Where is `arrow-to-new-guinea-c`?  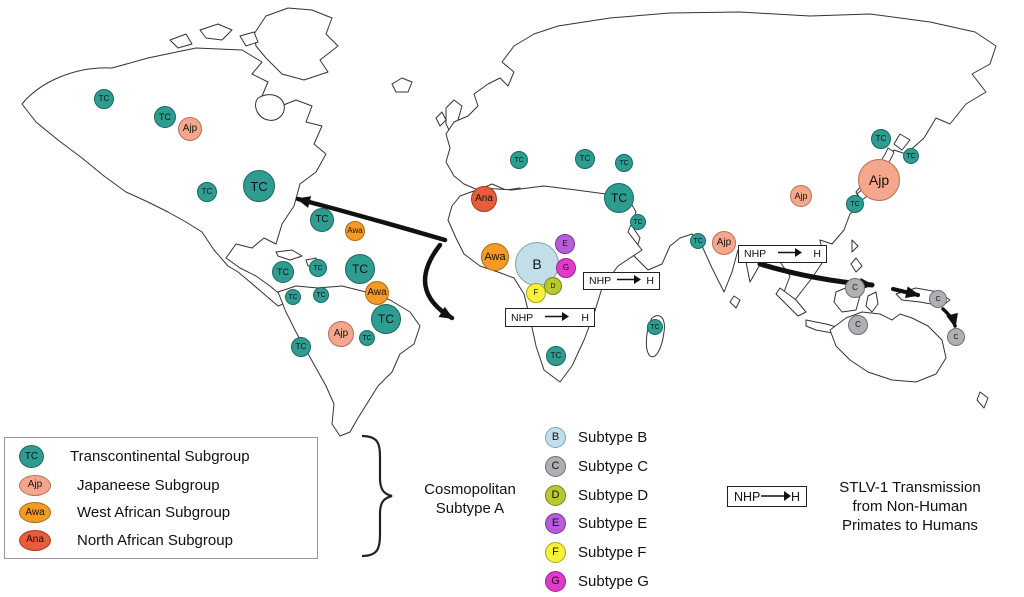
arrow-to-new-guinea-c is located at coordinates (905, 292).